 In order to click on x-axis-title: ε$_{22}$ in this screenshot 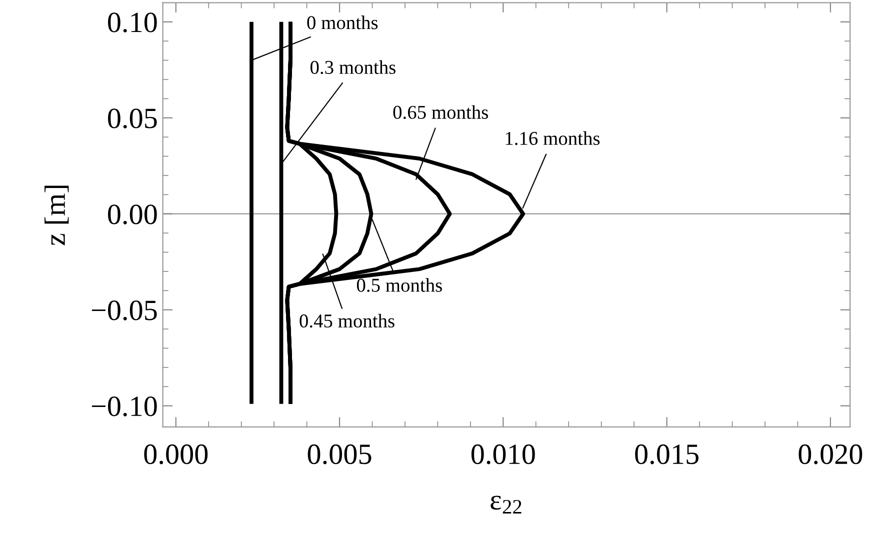, I will do `click(506, 505)`.